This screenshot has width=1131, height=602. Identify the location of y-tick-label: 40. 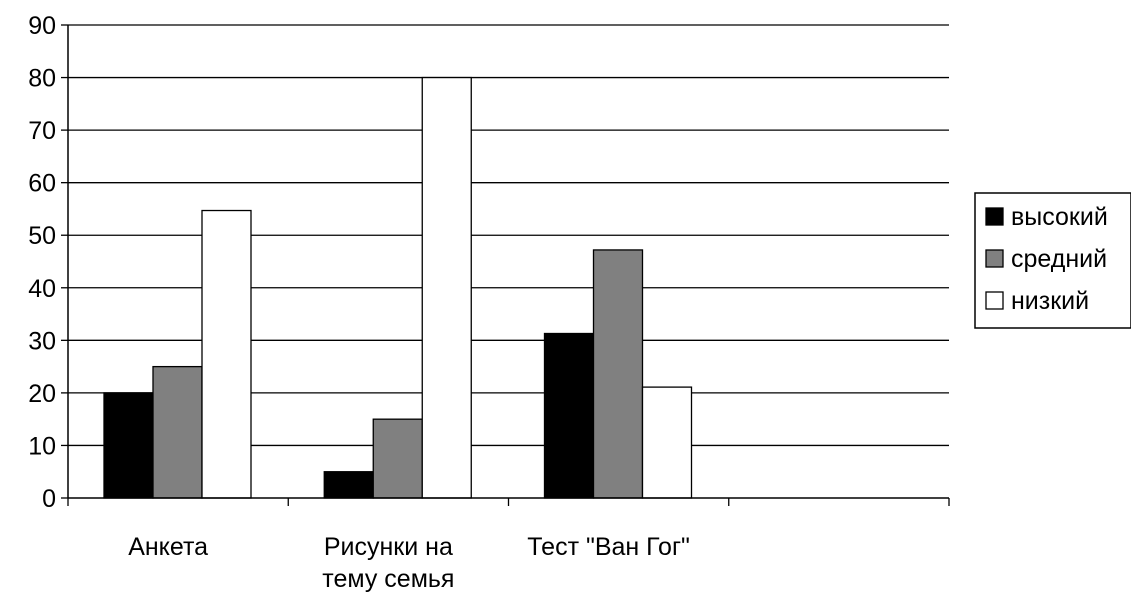
(42, 289).